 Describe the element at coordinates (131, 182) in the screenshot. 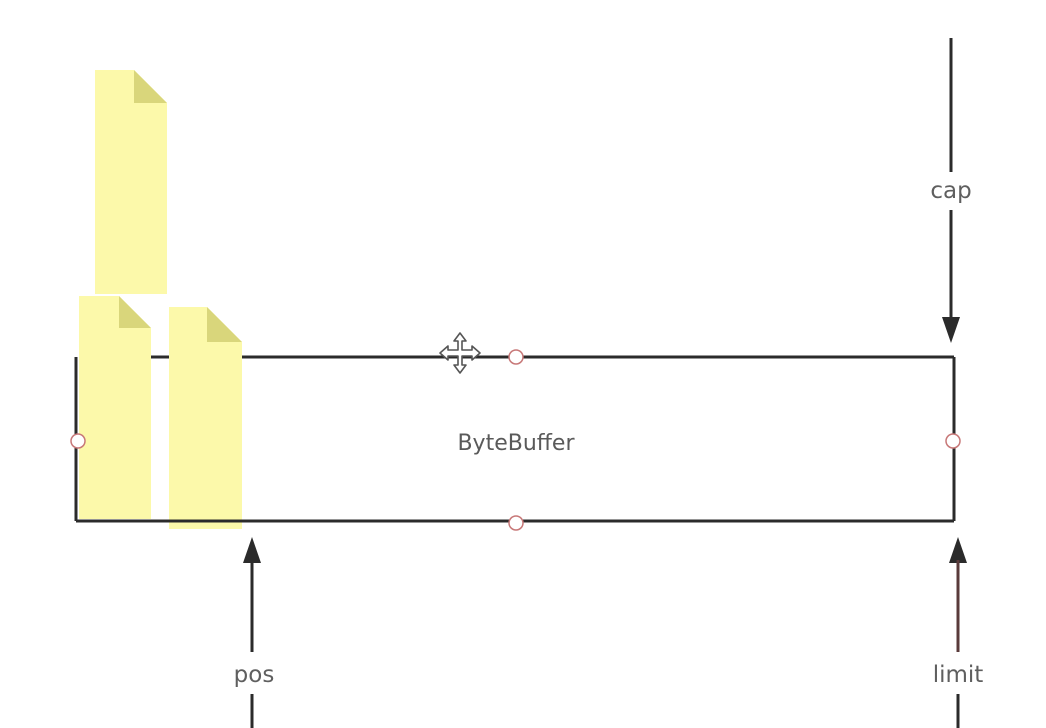

I see `data-note-top` at that location.